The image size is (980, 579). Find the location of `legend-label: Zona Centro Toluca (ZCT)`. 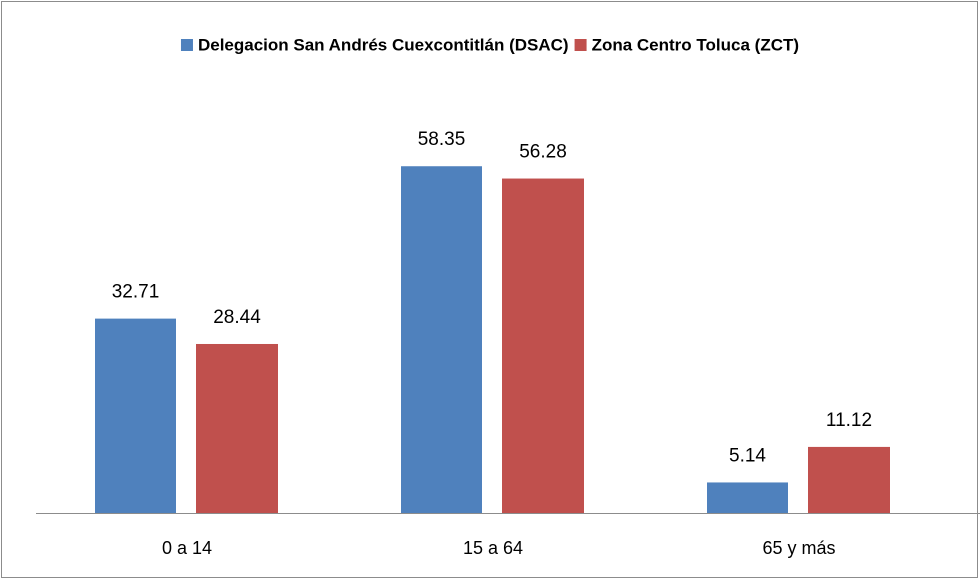

legend-label: Zona Centro Toluca (ZCT) is located at coordinates (695, 44).